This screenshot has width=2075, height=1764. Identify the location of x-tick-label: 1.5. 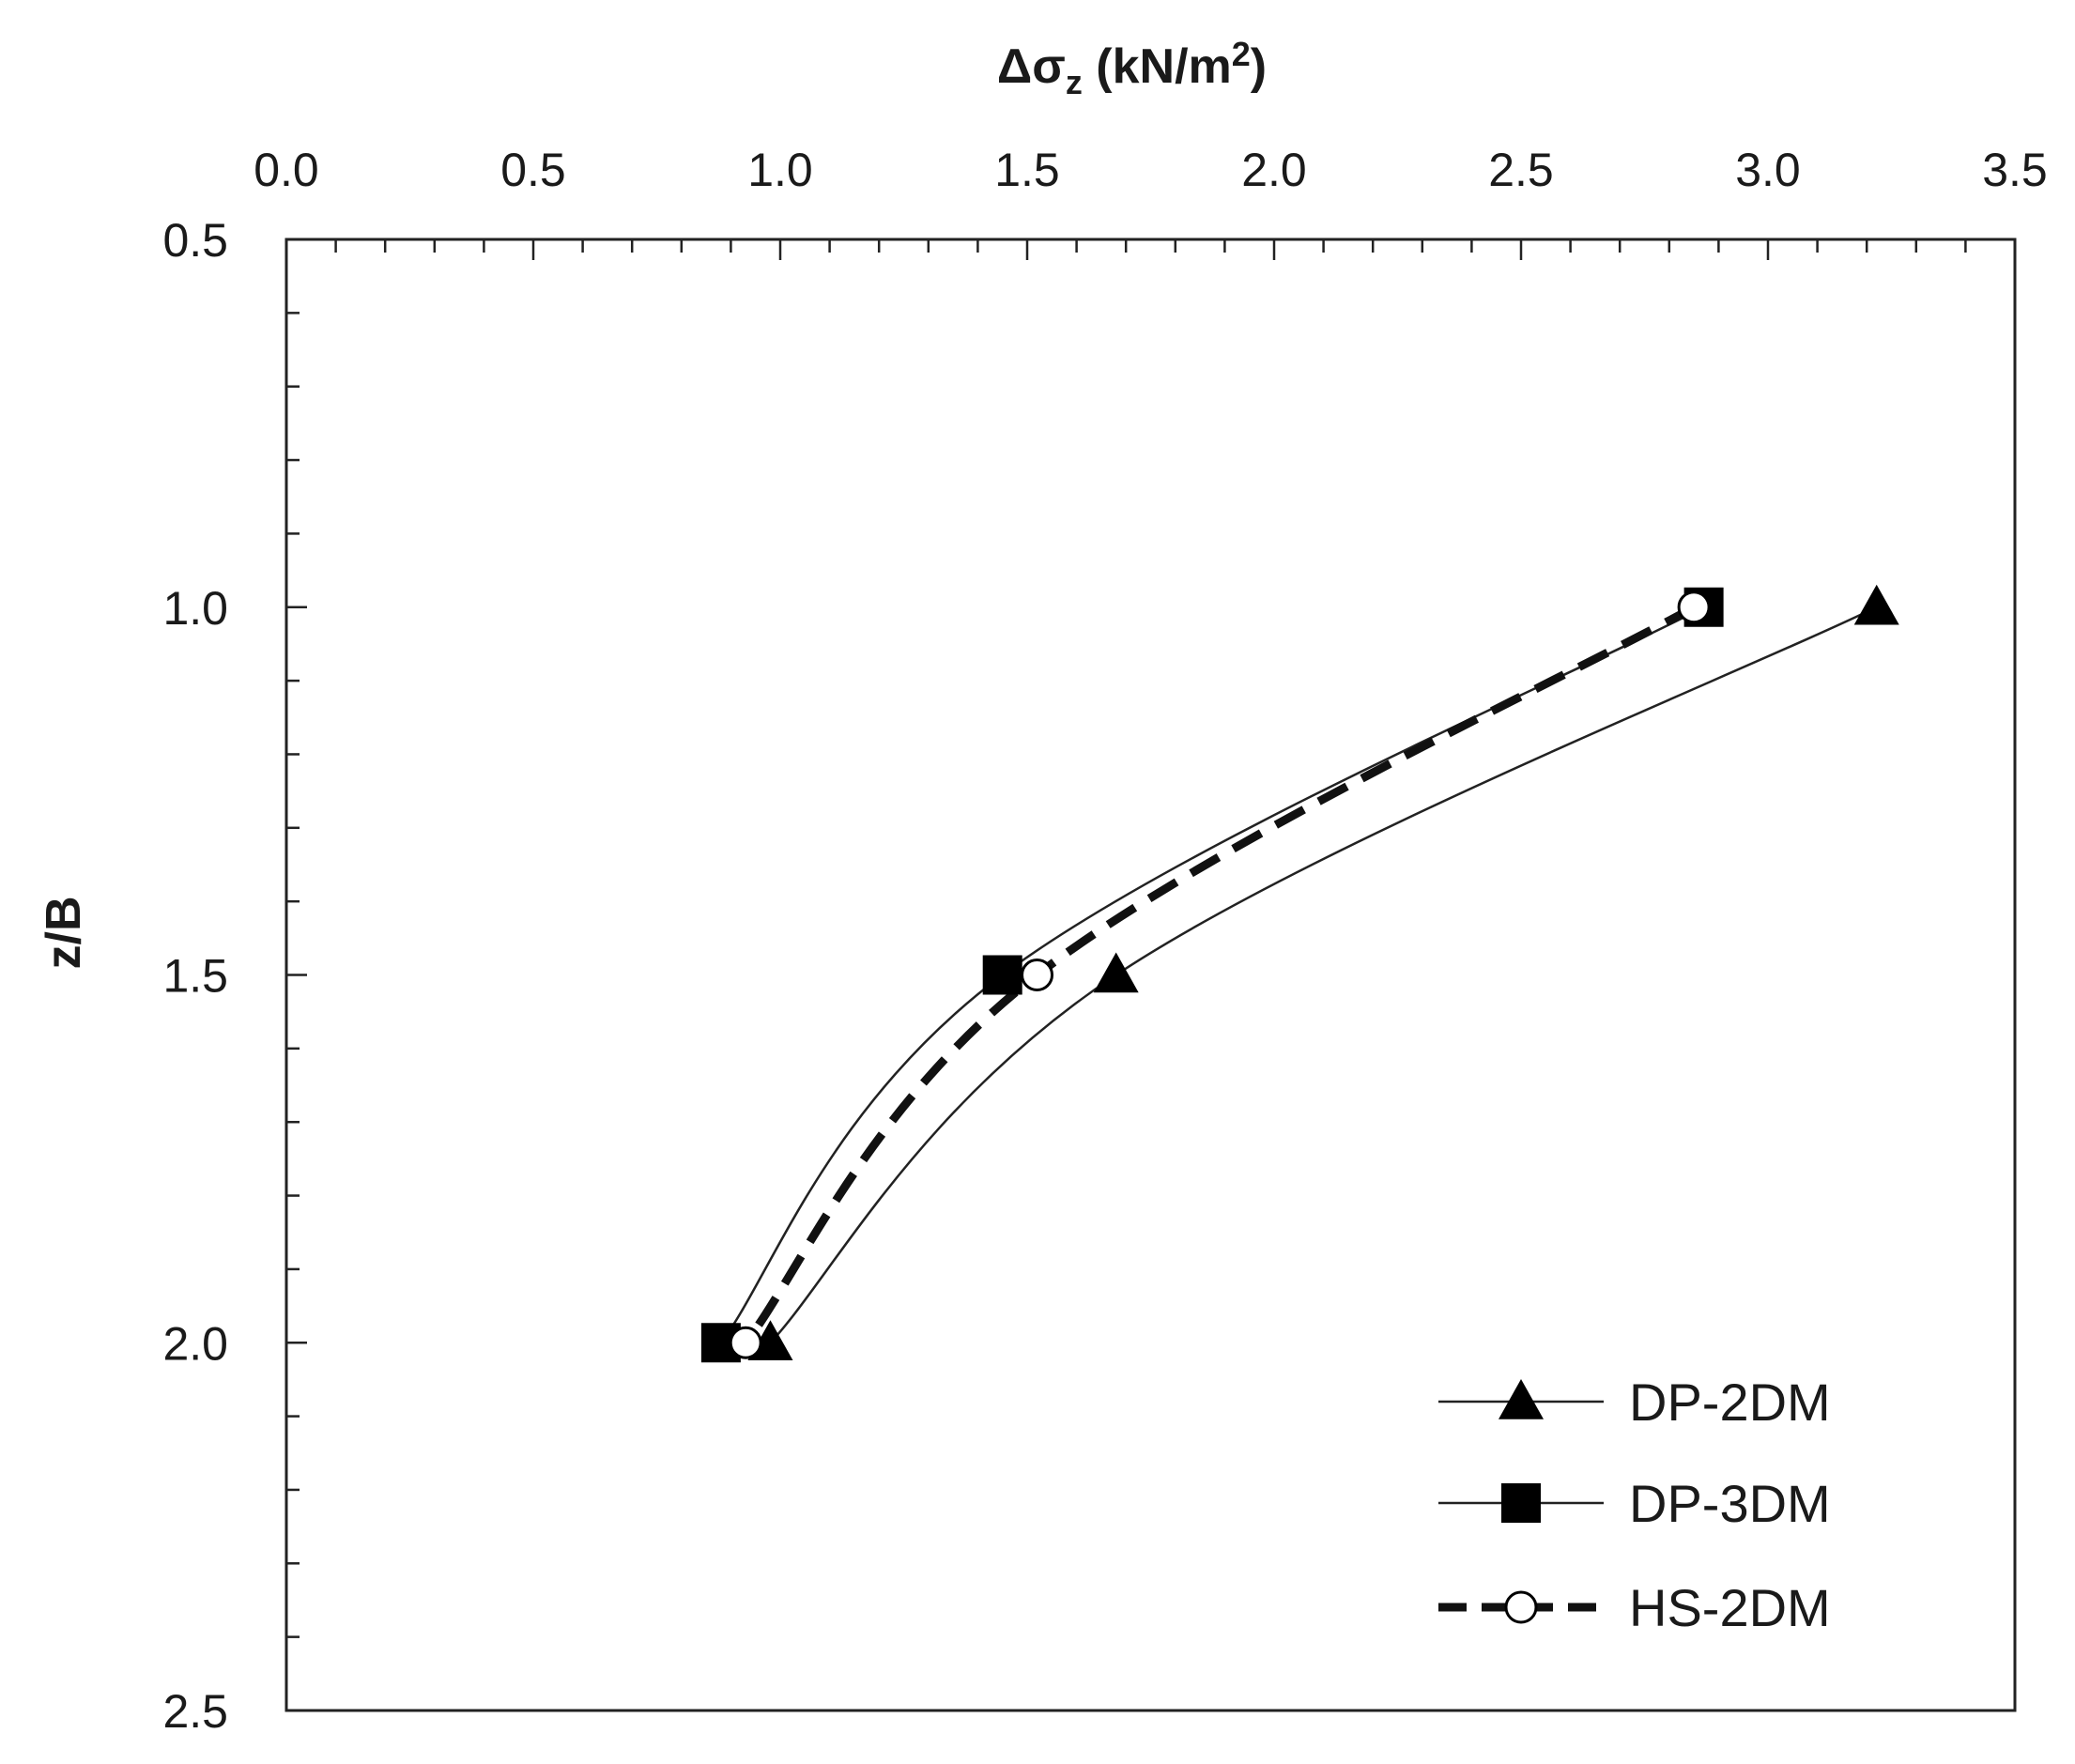
(1027, 170).